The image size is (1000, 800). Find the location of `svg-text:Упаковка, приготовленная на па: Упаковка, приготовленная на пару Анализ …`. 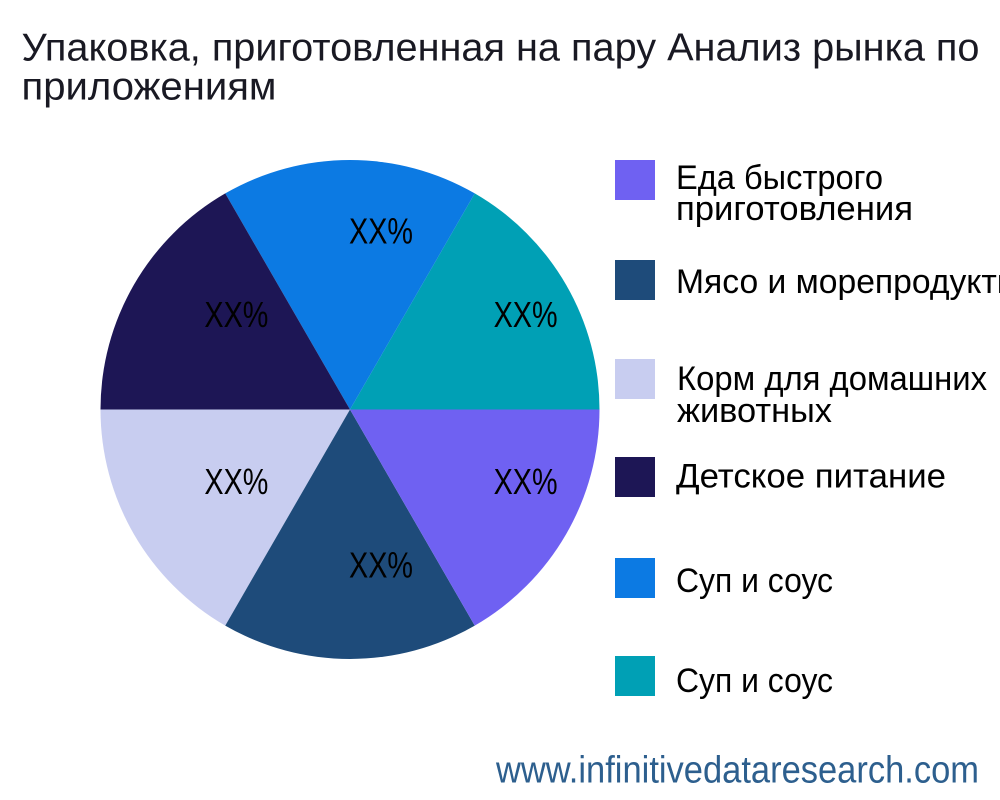

svg-text:Упаковка, приготовленная на па: Упаковка, приготовленная на пару Анализ … is located at coordinates (501, 48).